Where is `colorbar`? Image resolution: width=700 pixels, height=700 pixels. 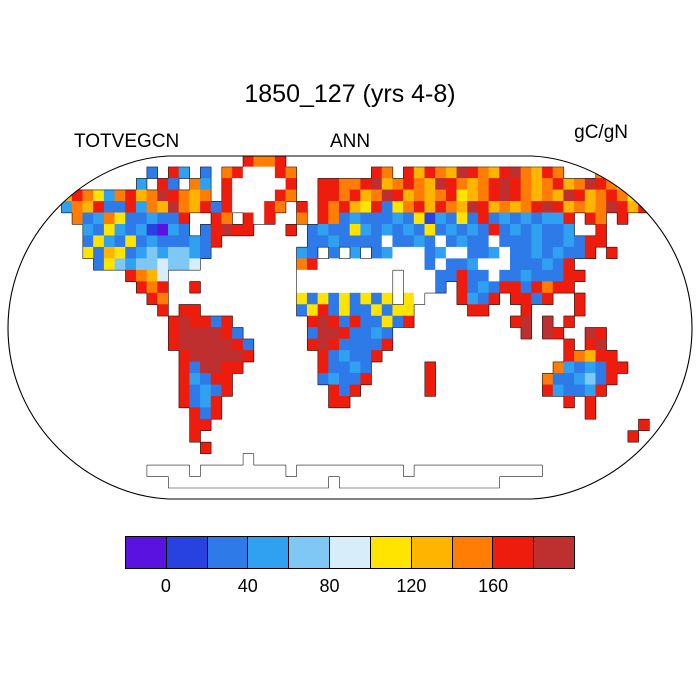
colorbar is located at coordinates (350, 552).